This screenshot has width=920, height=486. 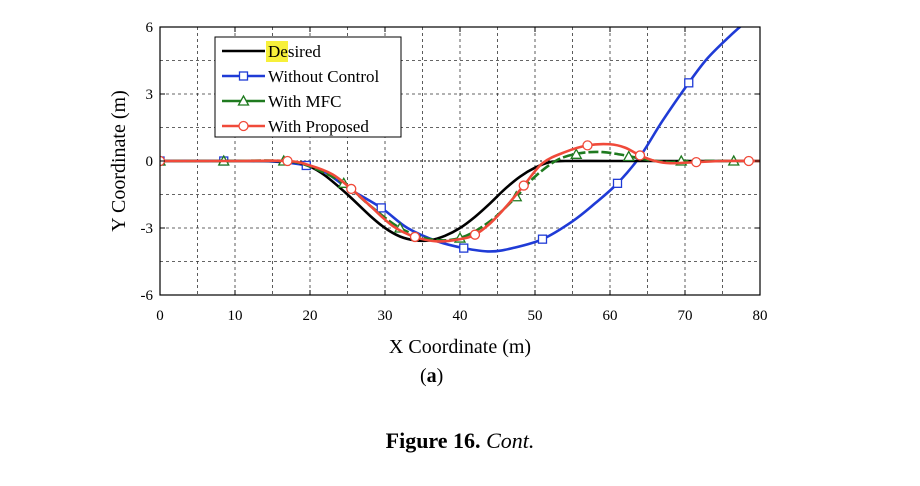 I want to click on caption-text: Cont., so click(x=510, y=440).